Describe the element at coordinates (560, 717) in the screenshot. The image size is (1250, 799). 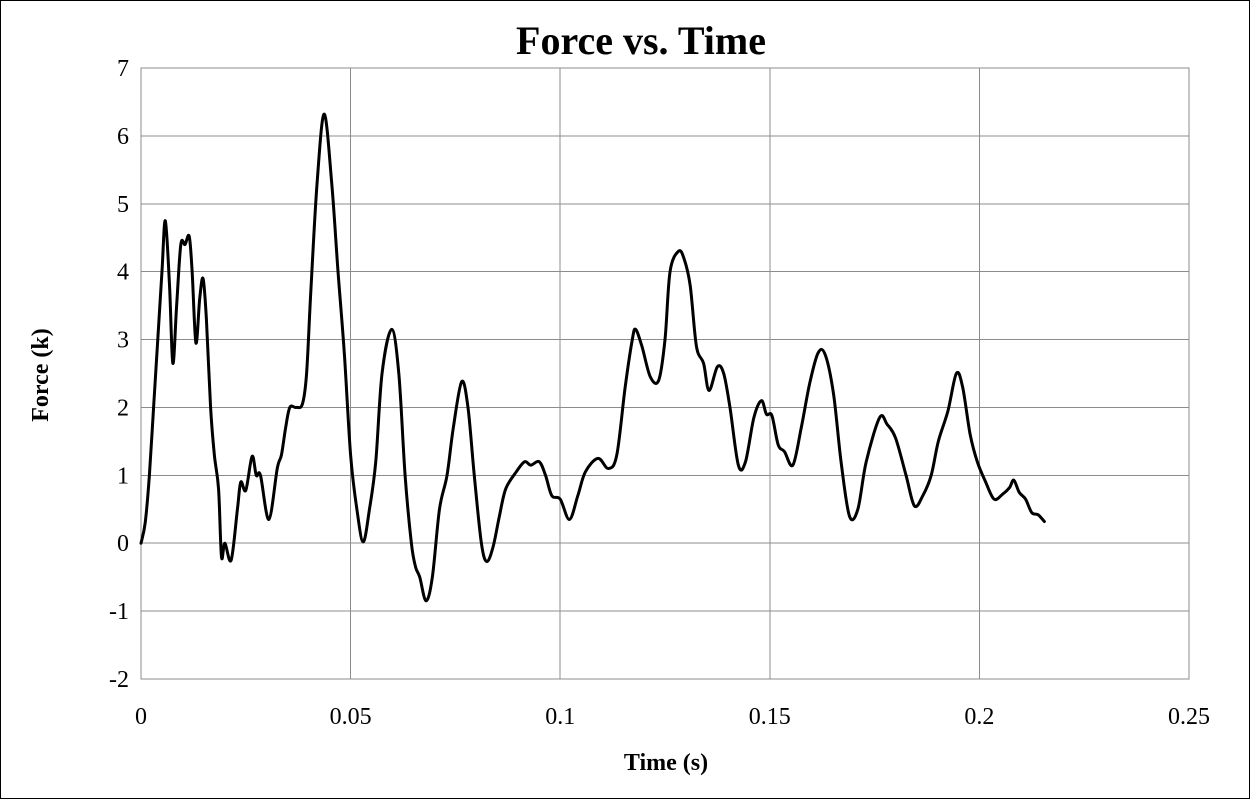
I see `x-tick-label: 0.1` at that location.